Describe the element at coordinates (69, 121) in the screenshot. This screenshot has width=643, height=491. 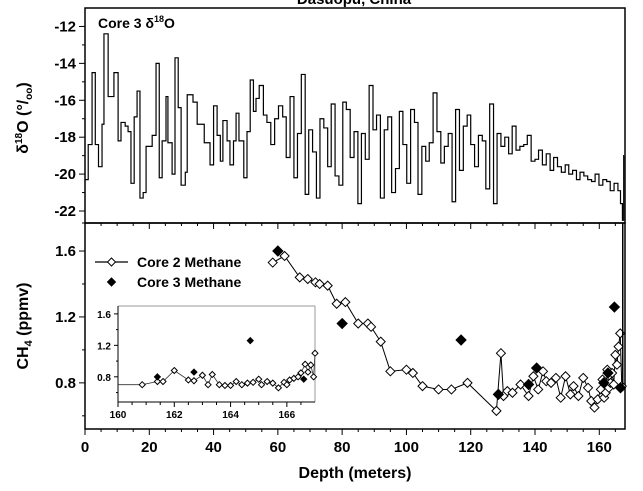
I see `upper-y-axis: -12 -14 -16 -18 -20 -22` at that location.